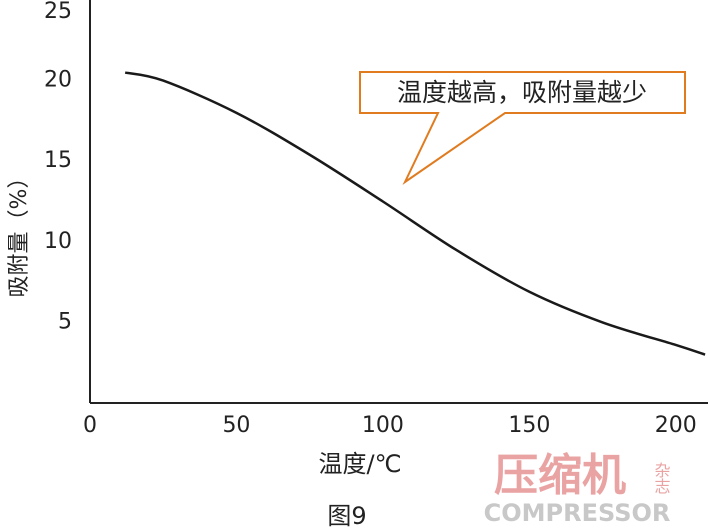  I want to click on caption: 图9, so click(346, 516).